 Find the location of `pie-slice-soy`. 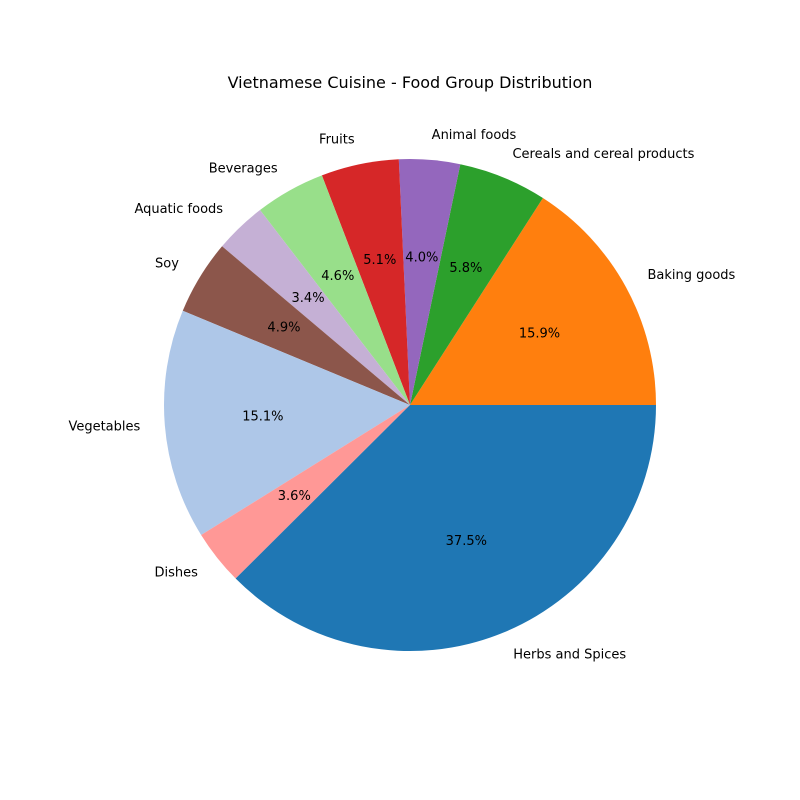

pie-slice-soy is located at coordinates (296, 325).